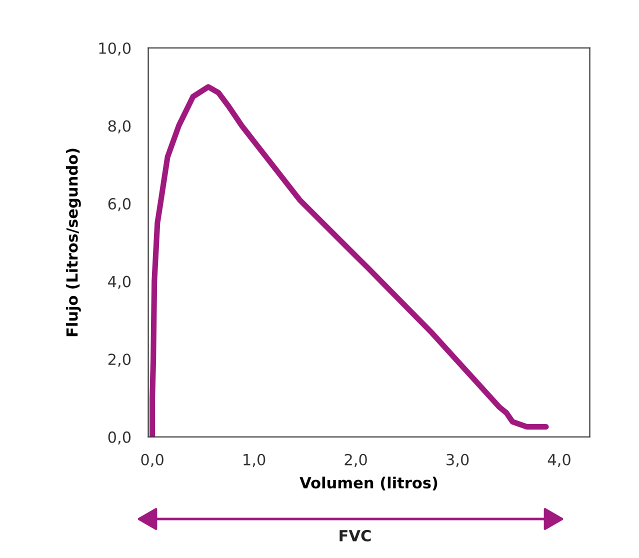  What do you see at coordinates (355, 460) in the screenshot?
I see `x-tick-label: 2,0` at bounding box center [355, 460].